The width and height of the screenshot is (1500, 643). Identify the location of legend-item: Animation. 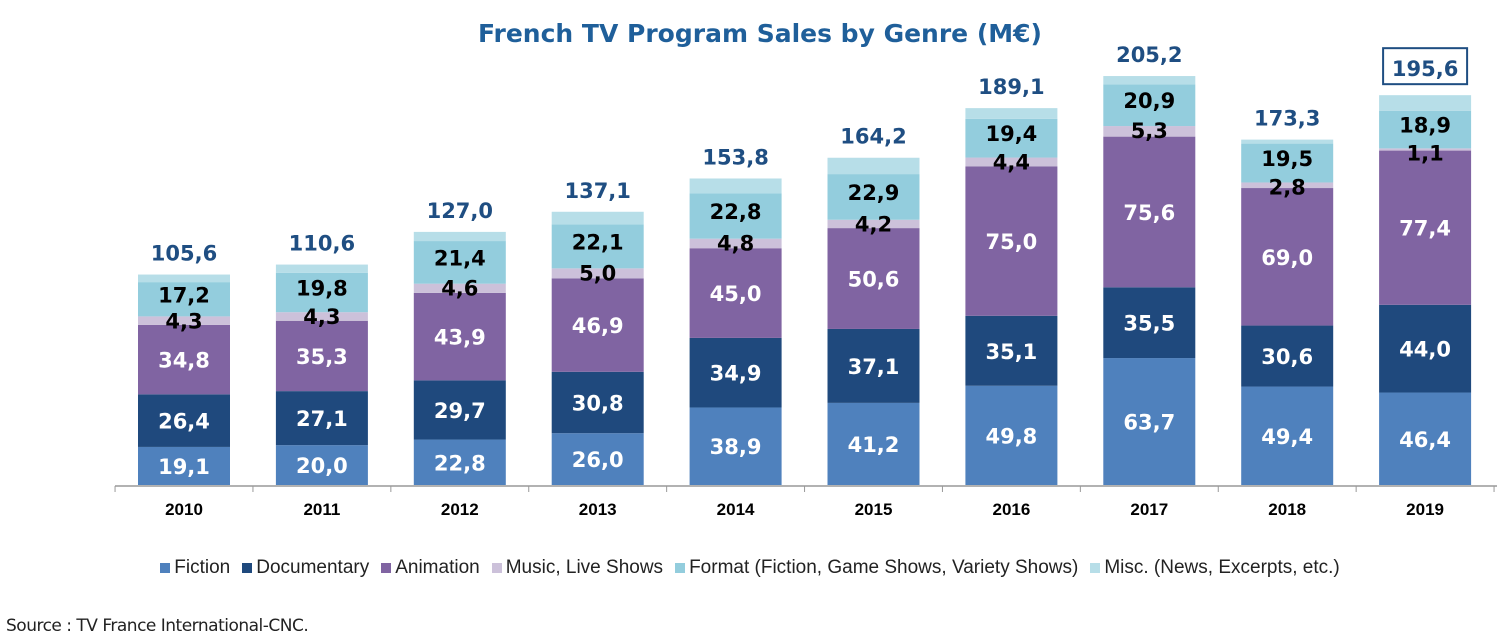
(430, 568).